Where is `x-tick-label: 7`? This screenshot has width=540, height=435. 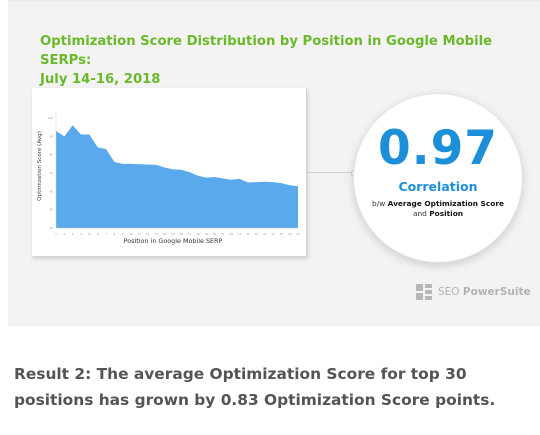 x-tick-label: 7 is located at coordinates (106, 234).